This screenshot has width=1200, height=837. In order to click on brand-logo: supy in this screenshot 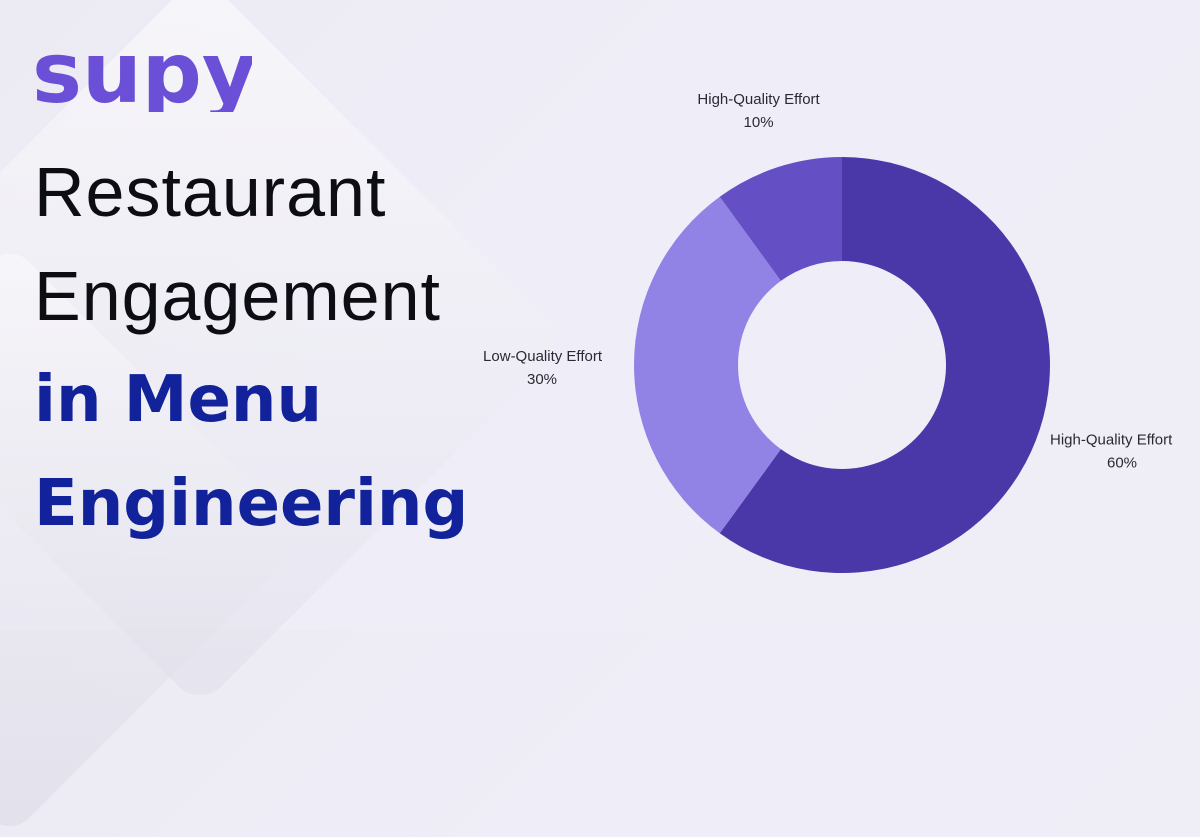, I will do `click(142, 71)`.